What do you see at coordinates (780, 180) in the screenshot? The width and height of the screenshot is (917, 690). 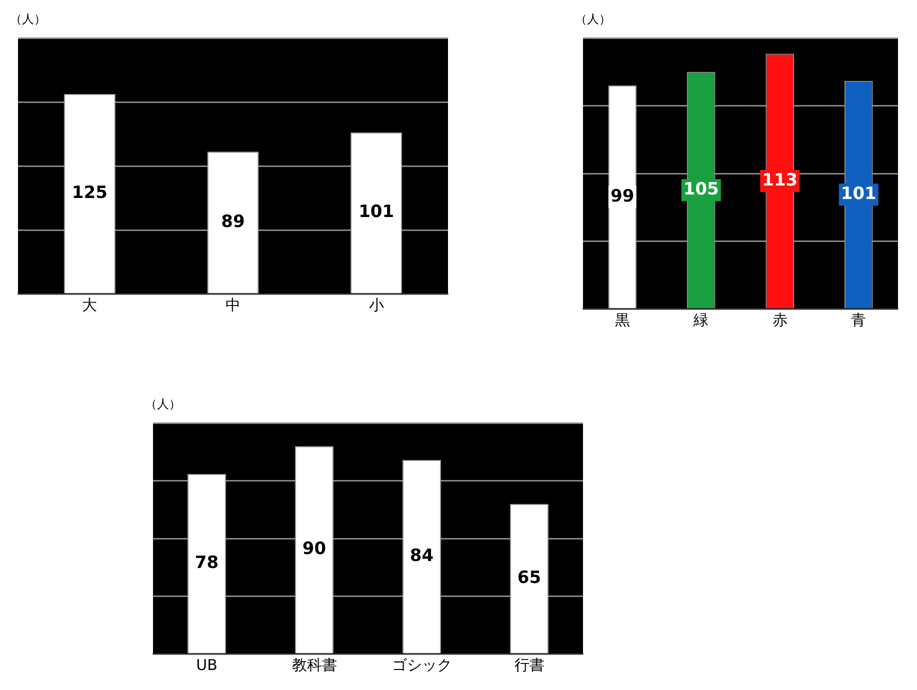 I see `data-label: 113` at bounding box center [780, 180].